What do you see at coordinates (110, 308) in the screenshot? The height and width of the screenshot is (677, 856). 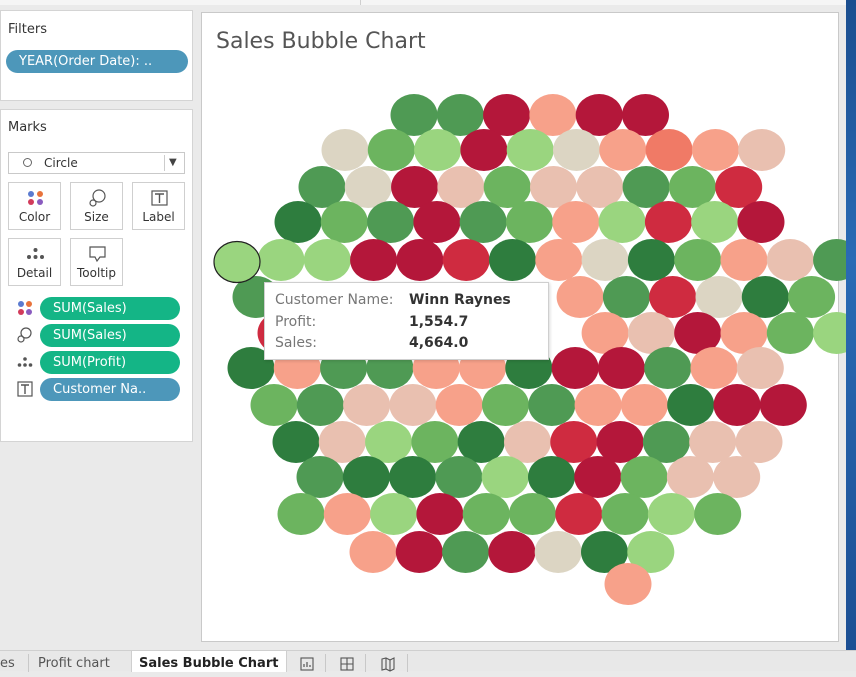 I see `field-pill-color-sum-sales: SUM(Sales)` at bounding box center [110, 308].